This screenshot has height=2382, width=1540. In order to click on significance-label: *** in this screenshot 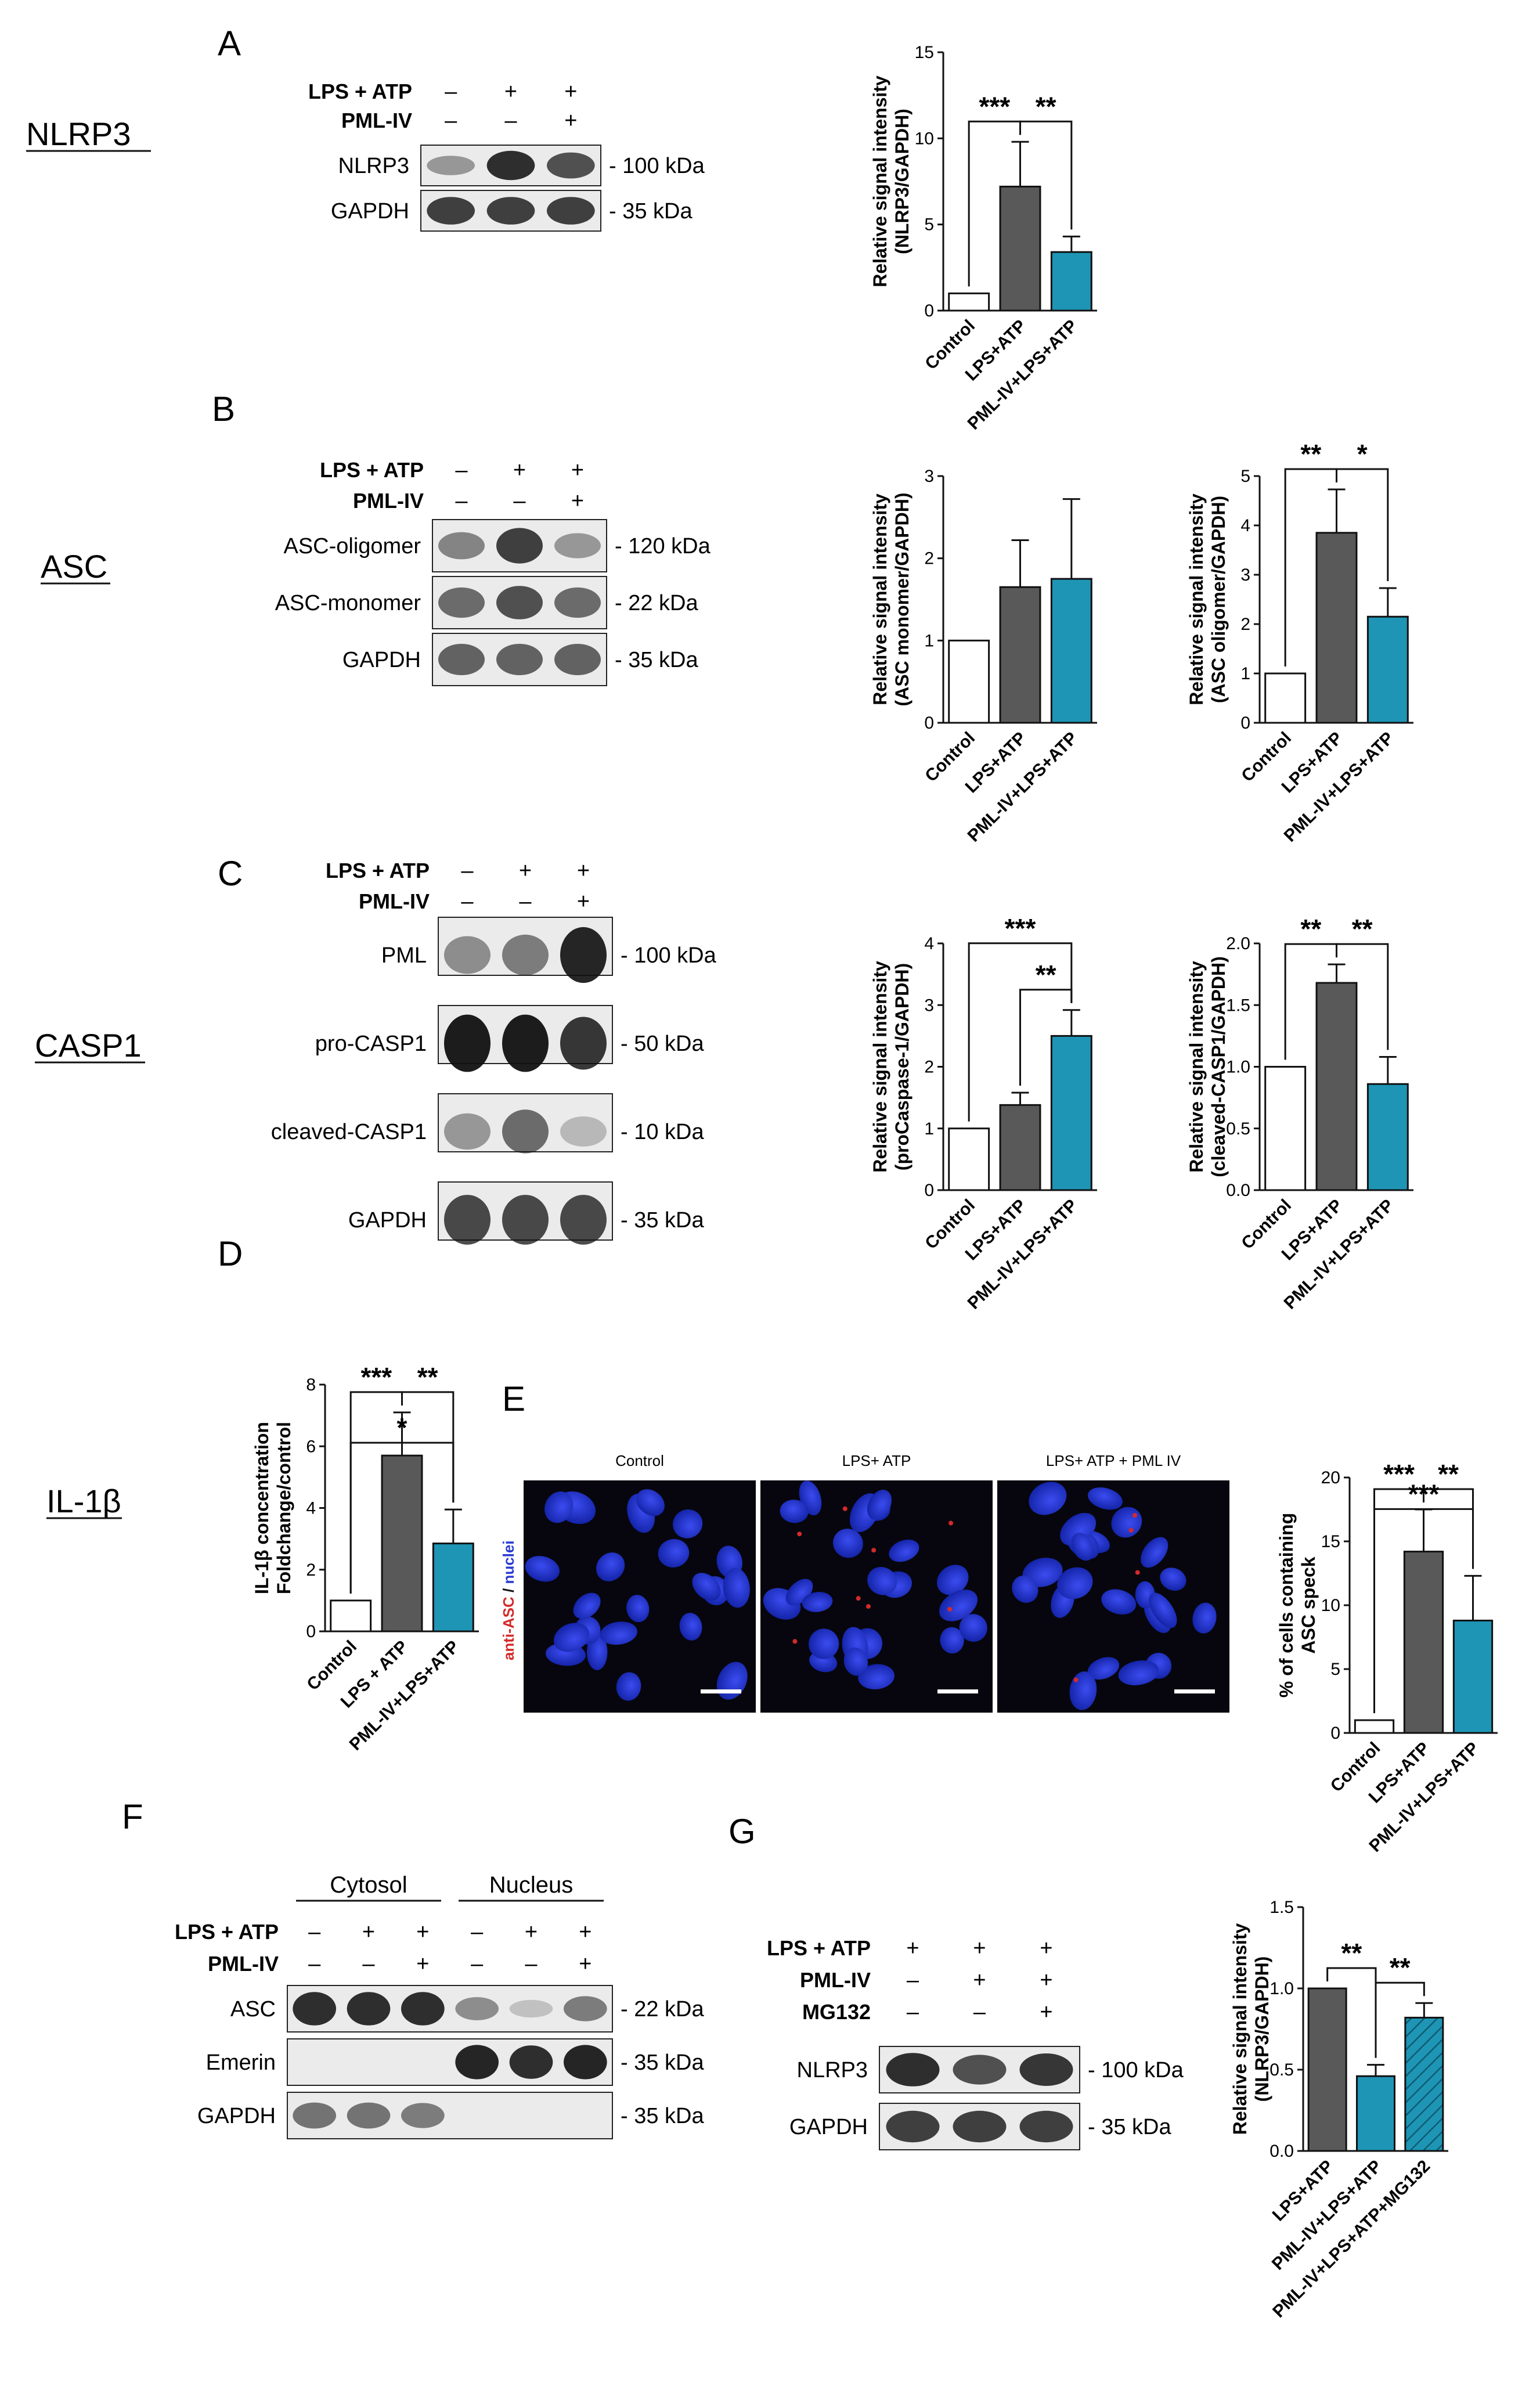, I will do `click(1424, 1494)`.